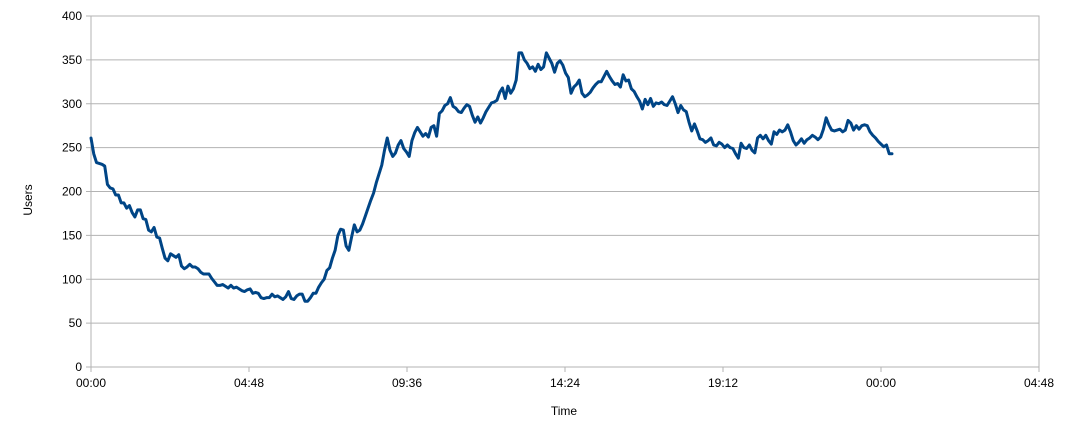 Image resolution: width=1075 pixels, height=437 pixels. What do you see at coordinates (28, 199) in the screenshot?
I see `y-axis-title: Users` at bounding box center [28, 199].